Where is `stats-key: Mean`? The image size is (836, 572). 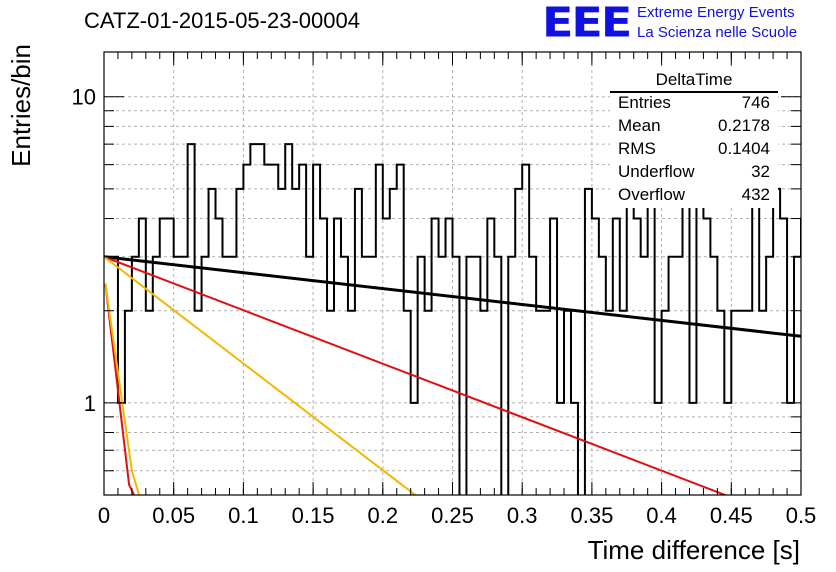
stats-key: Mean is located at coordinates (639, 125).